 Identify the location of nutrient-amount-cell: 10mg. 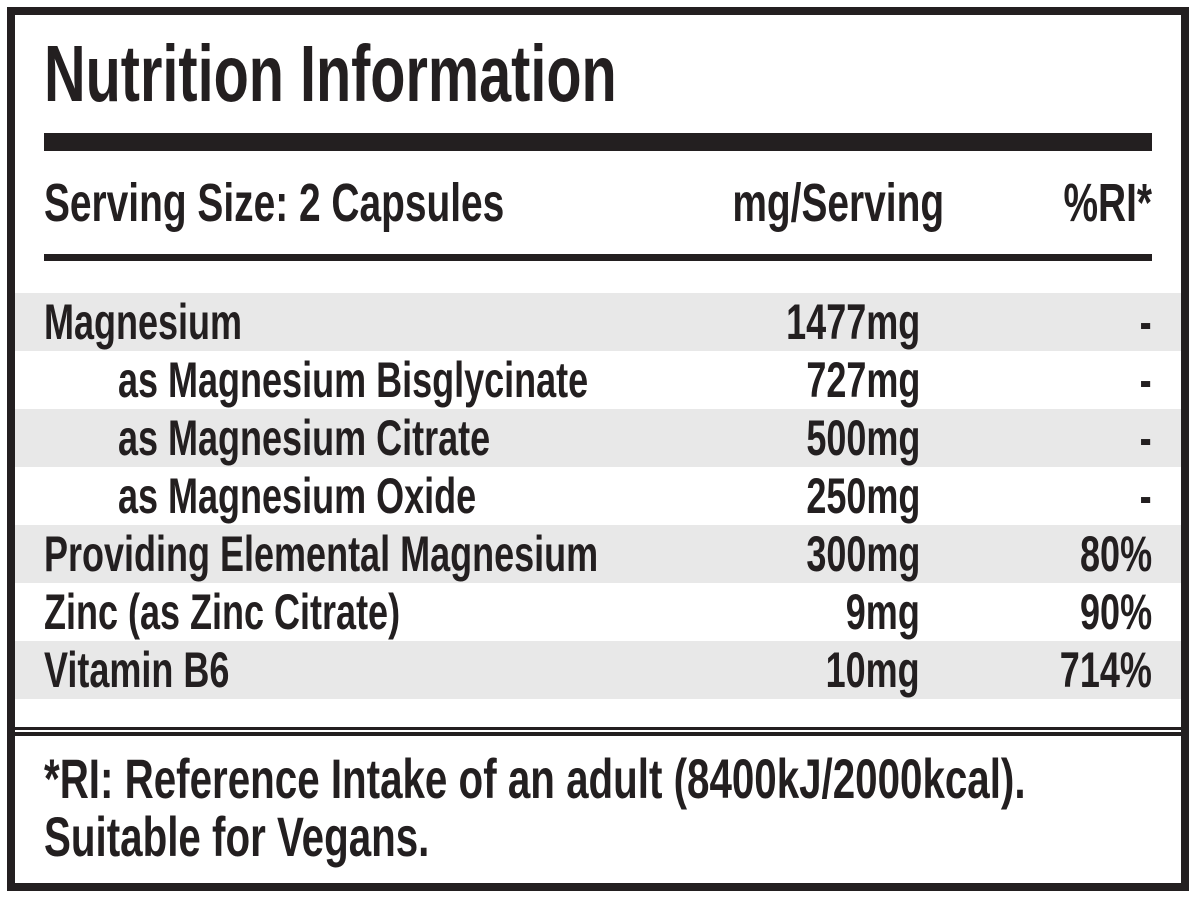
(785, 670).